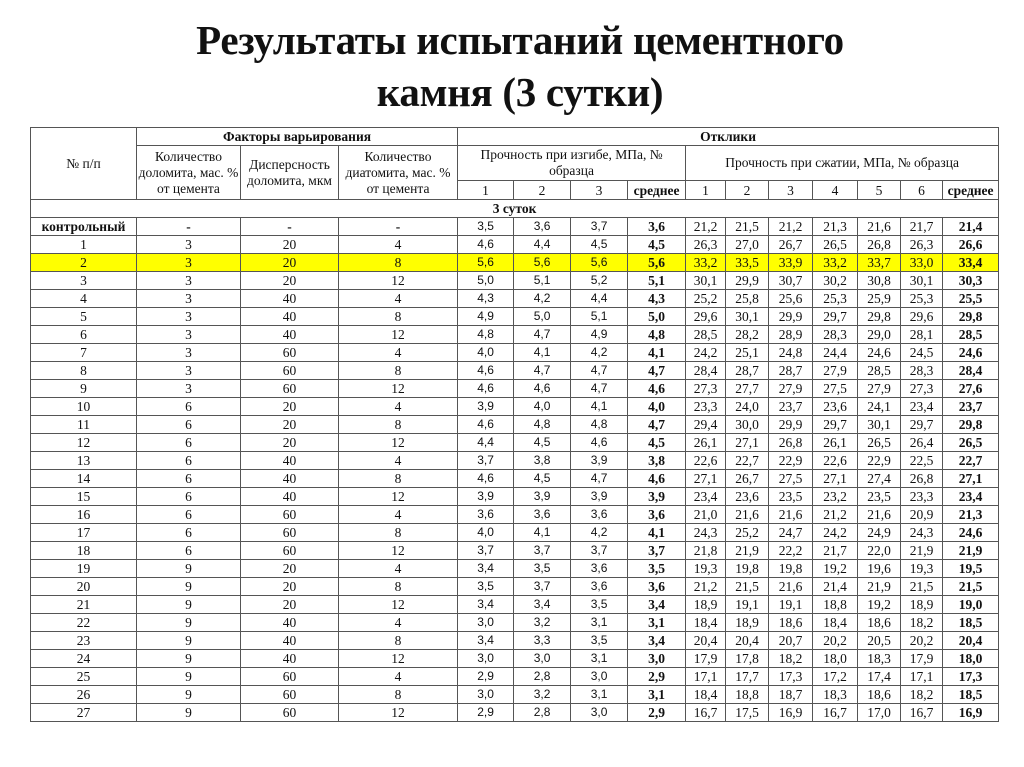  I want to click on bend-avg-cell: 3,4, so click(657, 640).